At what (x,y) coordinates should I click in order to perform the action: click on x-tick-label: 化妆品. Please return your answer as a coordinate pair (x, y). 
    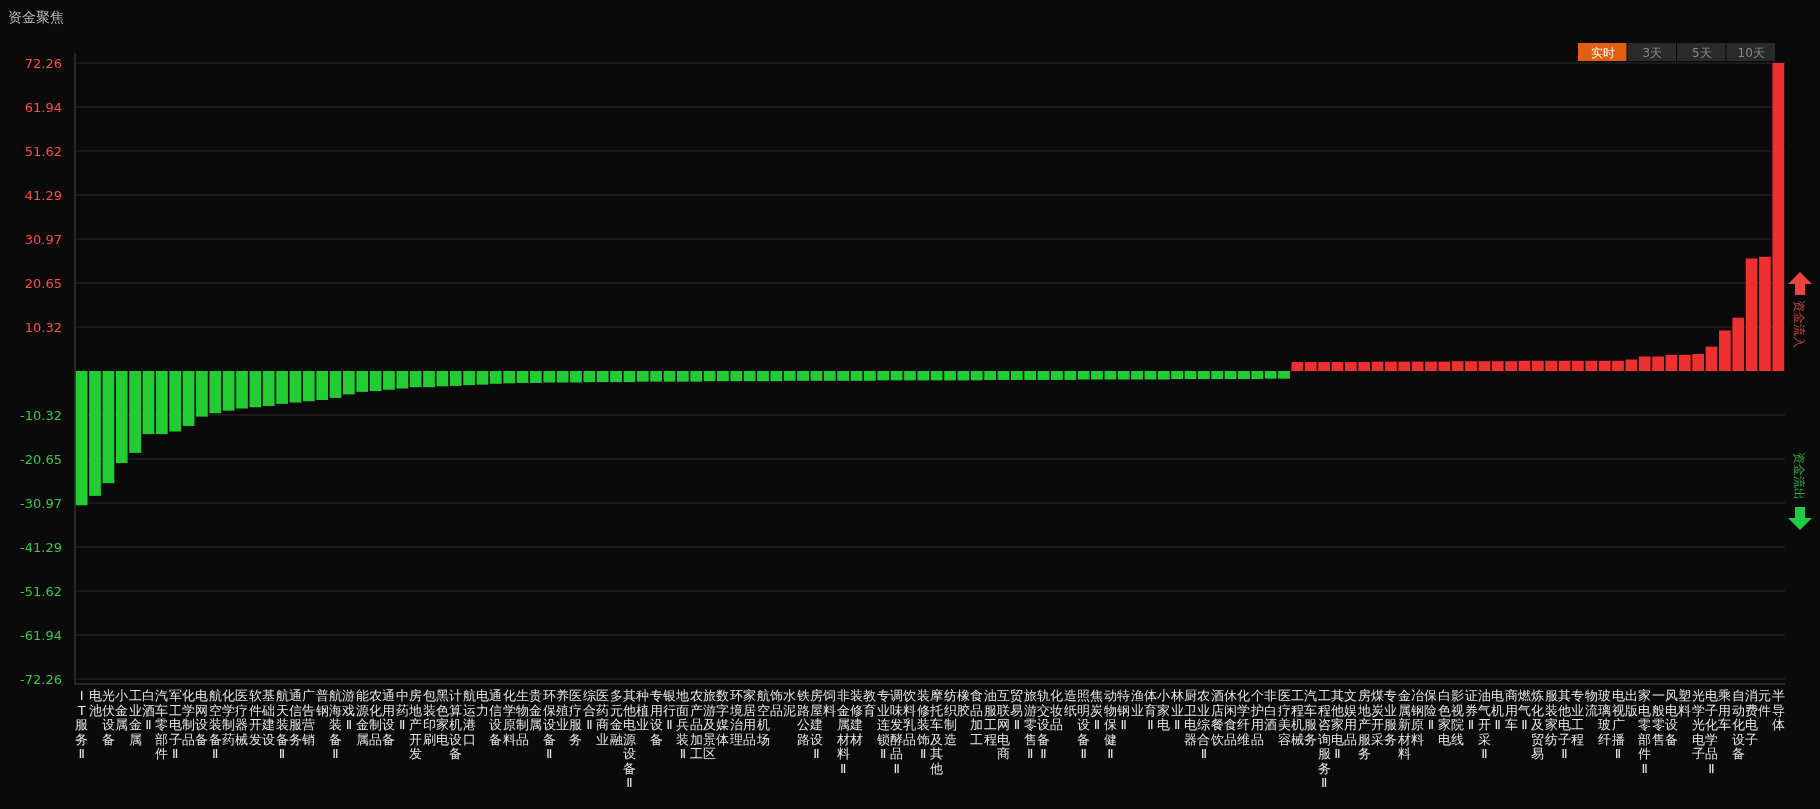
    Looking at the image, I should click on (1057, 710).